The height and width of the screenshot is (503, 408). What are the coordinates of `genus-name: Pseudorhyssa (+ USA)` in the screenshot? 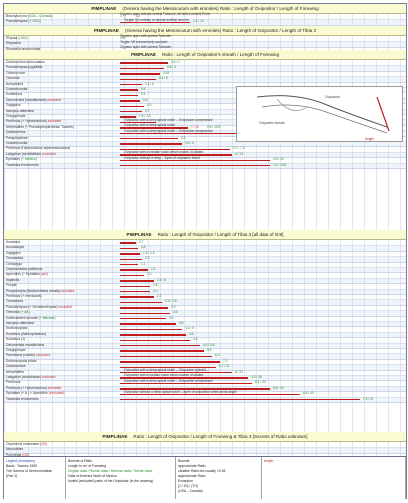 It's located at (23, 21).